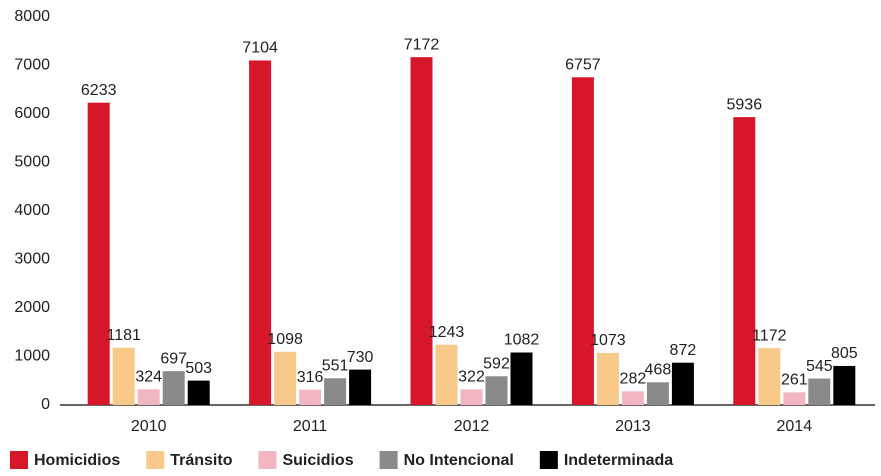 This screenshot has height=476, width=881. What do you see at coordinates (844, 353) in the screenshot?
I see `data-label: 805` at bounding box center [844, 353].